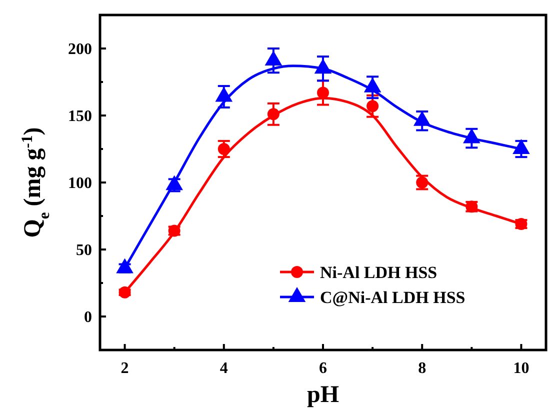 This screenshot has height=409, width=548. What do you see at coordinates (88, 317) in the screenshot?
I see `y-tick-label: 0` at bounding box center [88, 317].